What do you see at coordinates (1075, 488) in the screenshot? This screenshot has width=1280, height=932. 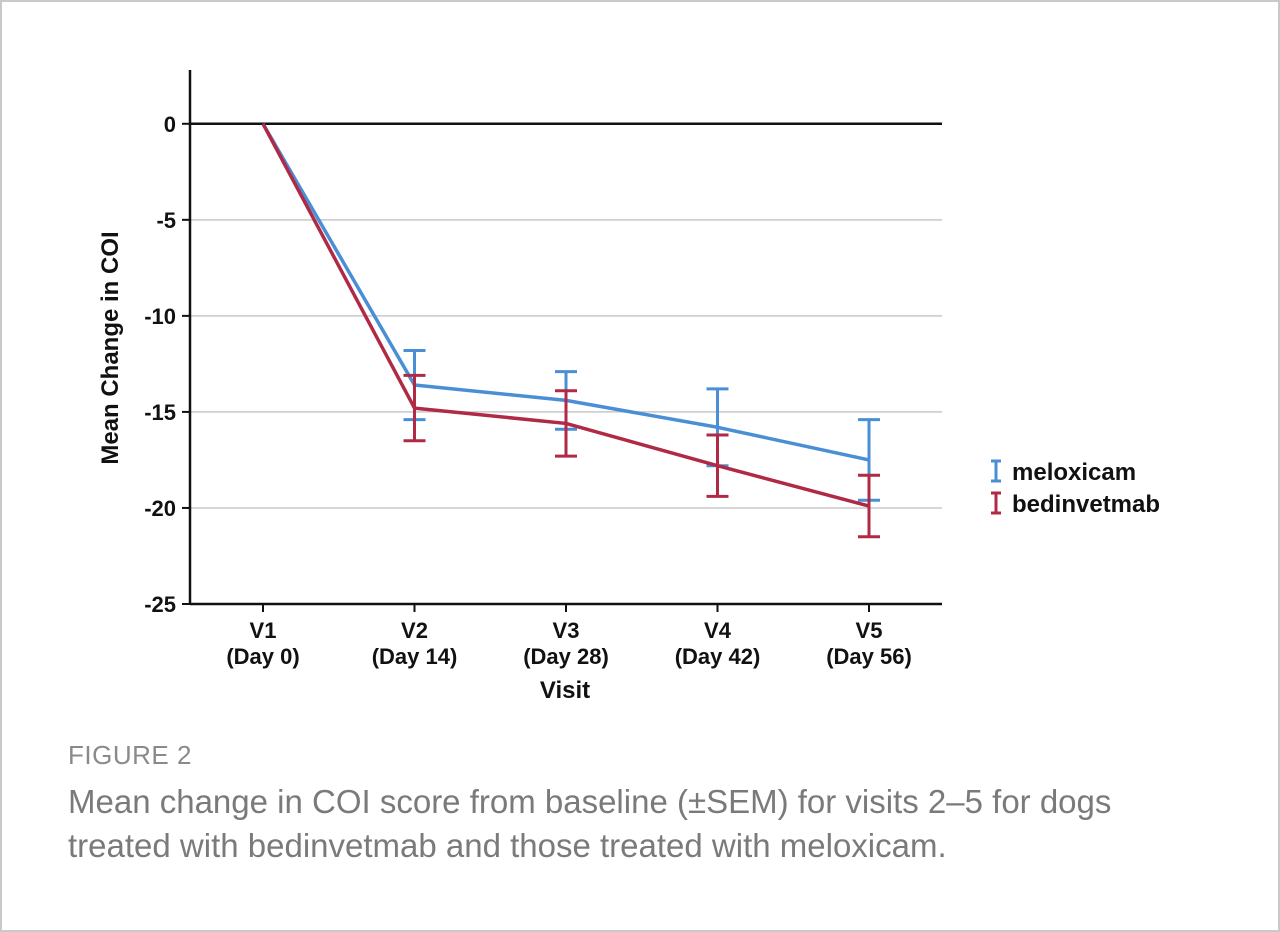 I see `legend: meloxicam bedinvetmab` at bounding box center [1075, 488].